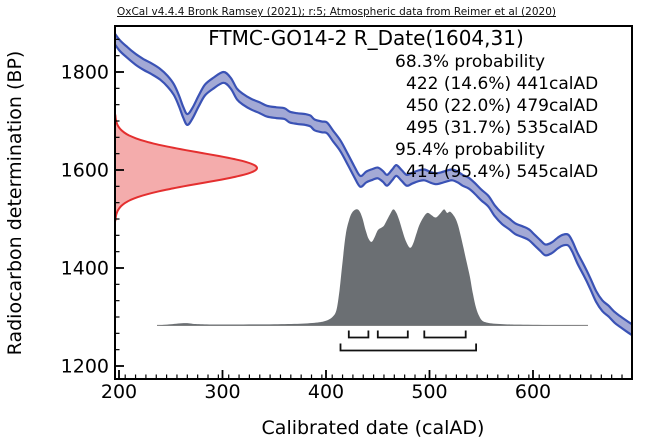 This screenshot has height=443, width=650. I want to click on y-tick-label: 1800, so click(85, 73).